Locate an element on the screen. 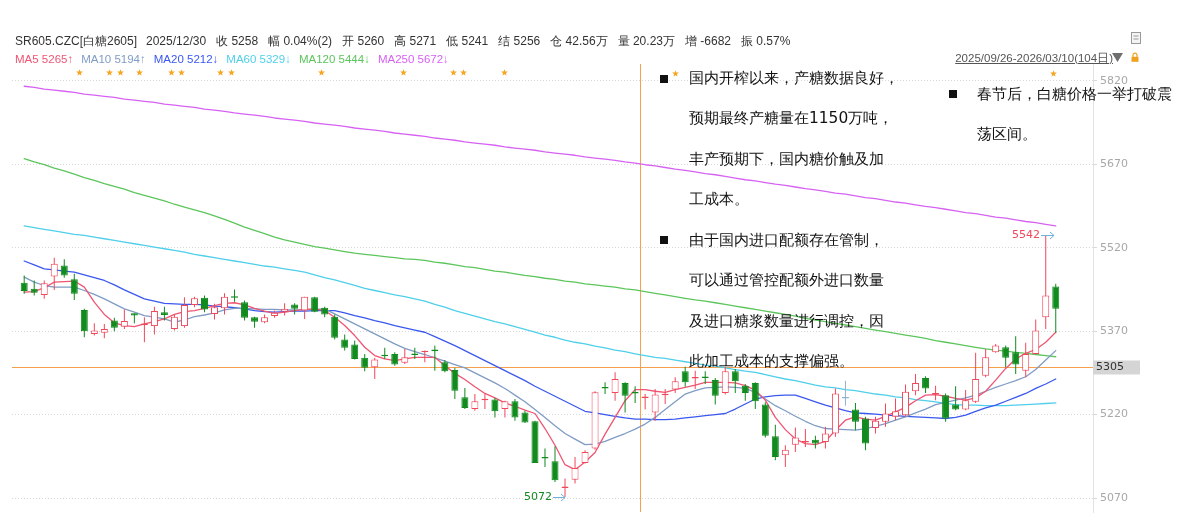 This screenshot has height=529, width=1196. y-tick-label: 5220 is located at coordinates (1114, 414).